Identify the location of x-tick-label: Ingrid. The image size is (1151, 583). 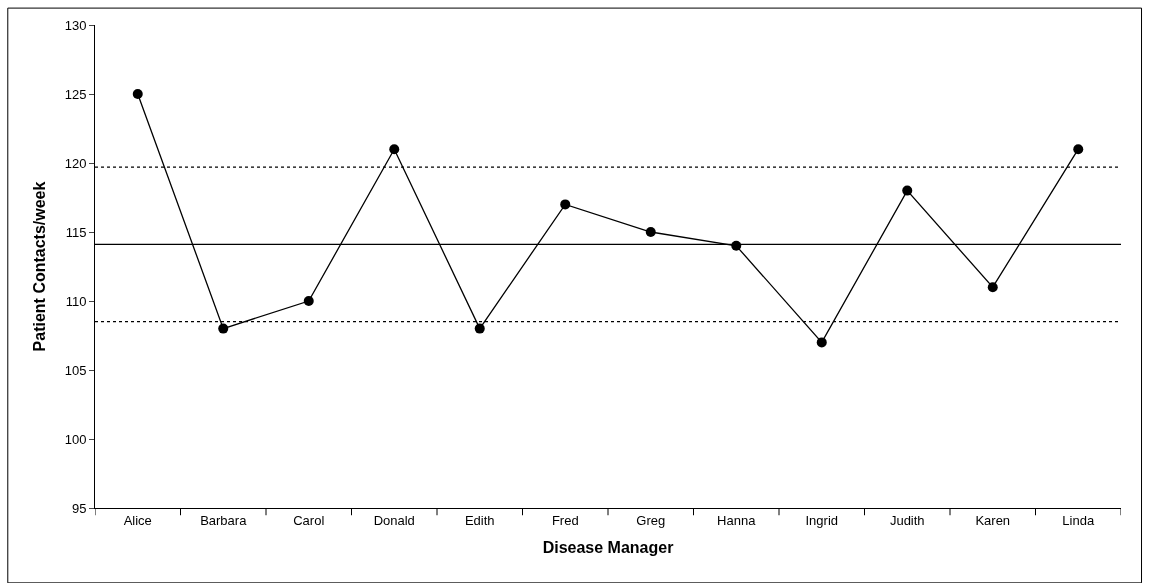
(822, 520).